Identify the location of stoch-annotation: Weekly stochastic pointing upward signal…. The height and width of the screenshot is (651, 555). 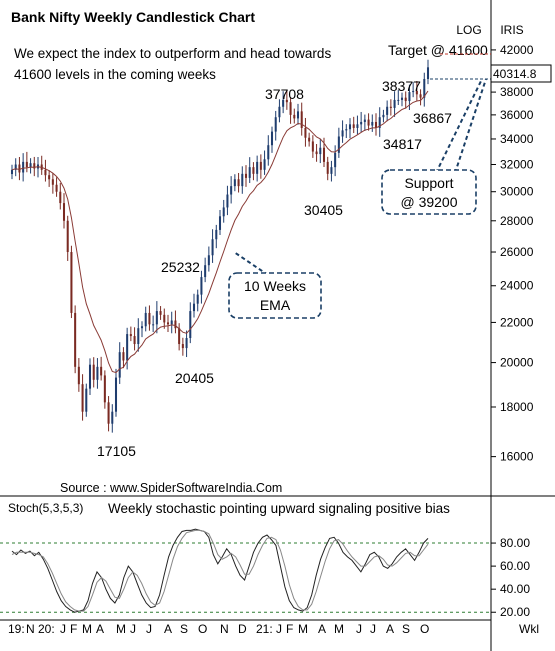
(279, 508).